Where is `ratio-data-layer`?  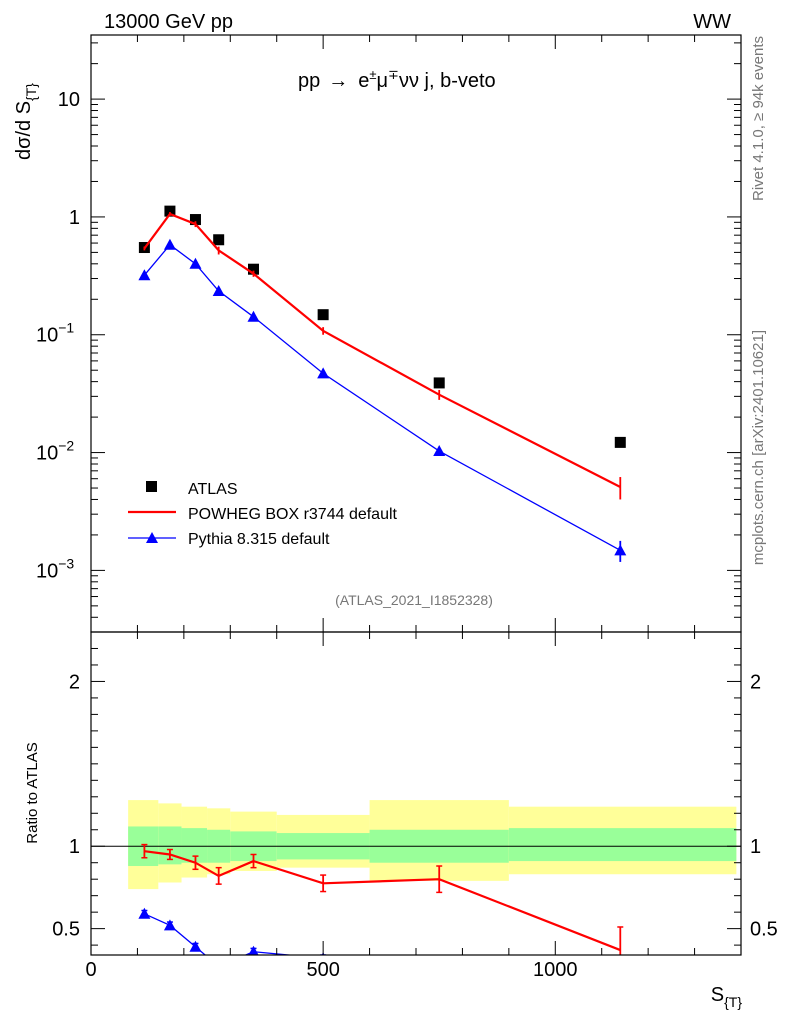
ratio-data-layer is located at coordinates (382, 919).